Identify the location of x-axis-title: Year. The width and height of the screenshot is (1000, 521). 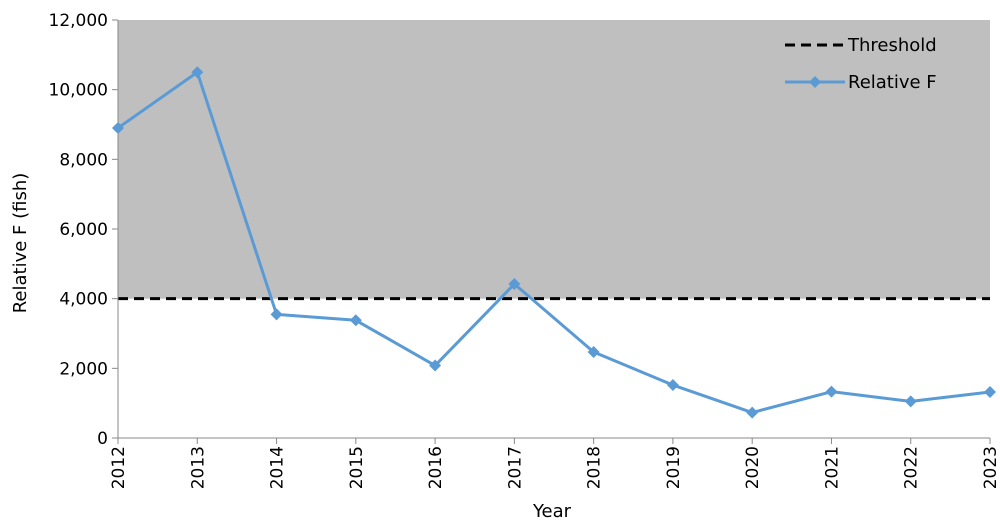
(552, 511).